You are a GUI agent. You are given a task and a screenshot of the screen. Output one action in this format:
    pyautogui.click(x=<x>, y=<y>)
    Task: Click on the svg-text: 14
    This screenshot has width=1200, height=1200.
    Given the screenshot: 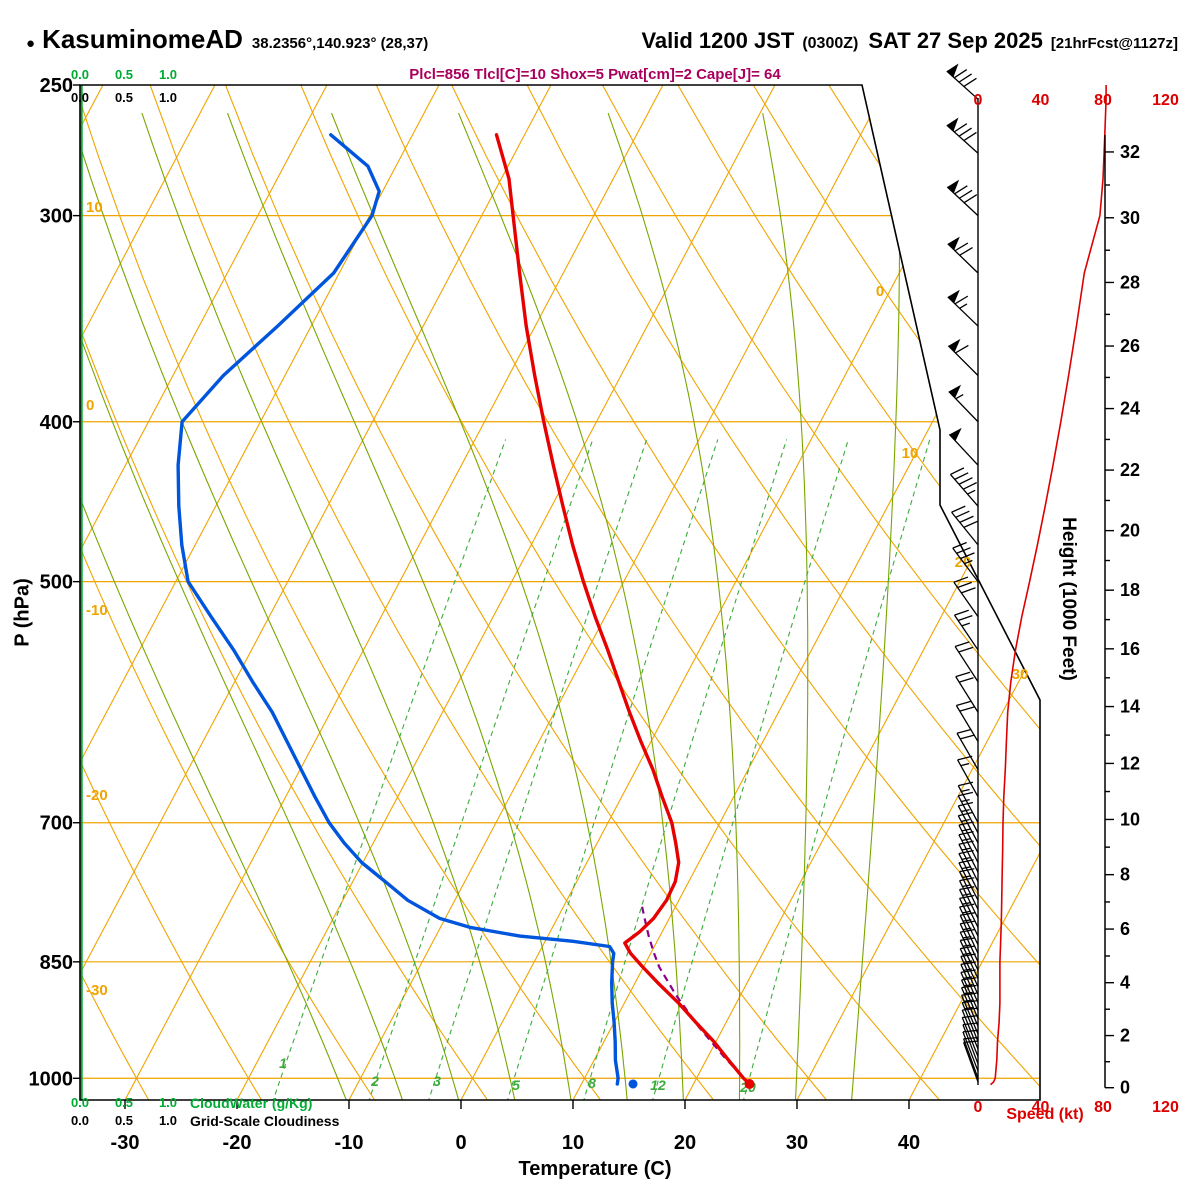 What is the action you would take?
    pyautogui.click(x=1130, y=707)
    